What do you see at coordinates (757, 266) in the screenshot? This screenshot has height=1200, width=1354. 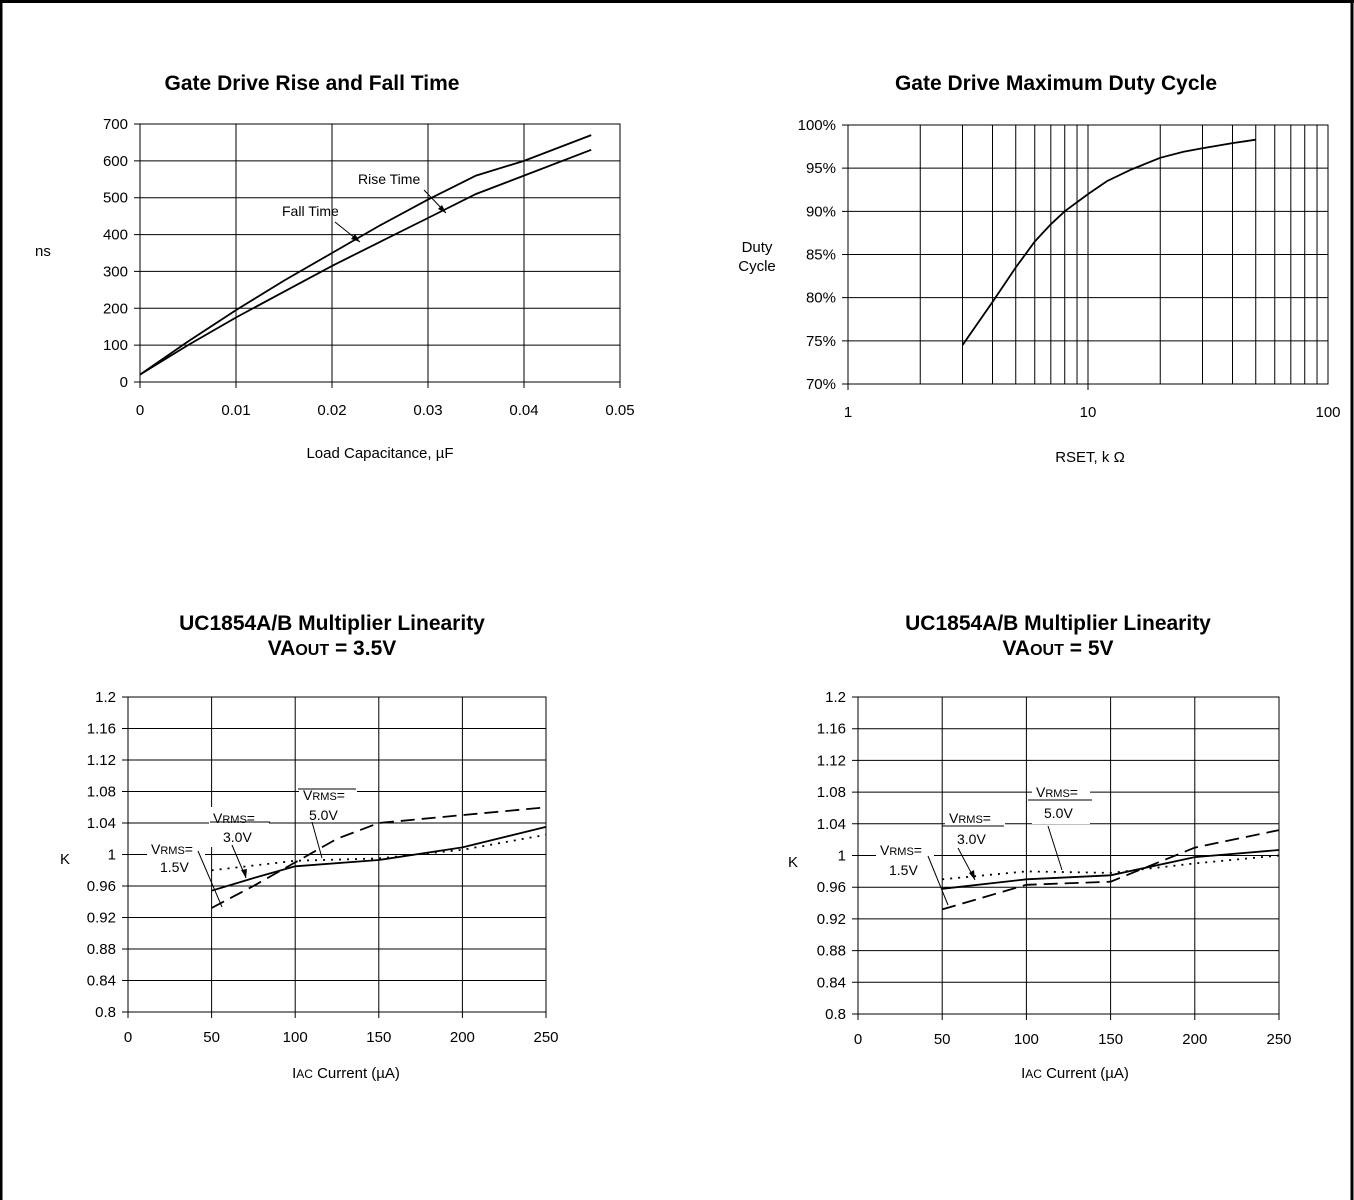 I see `y-label-line: Cycle` at bounding box center [757, 266].